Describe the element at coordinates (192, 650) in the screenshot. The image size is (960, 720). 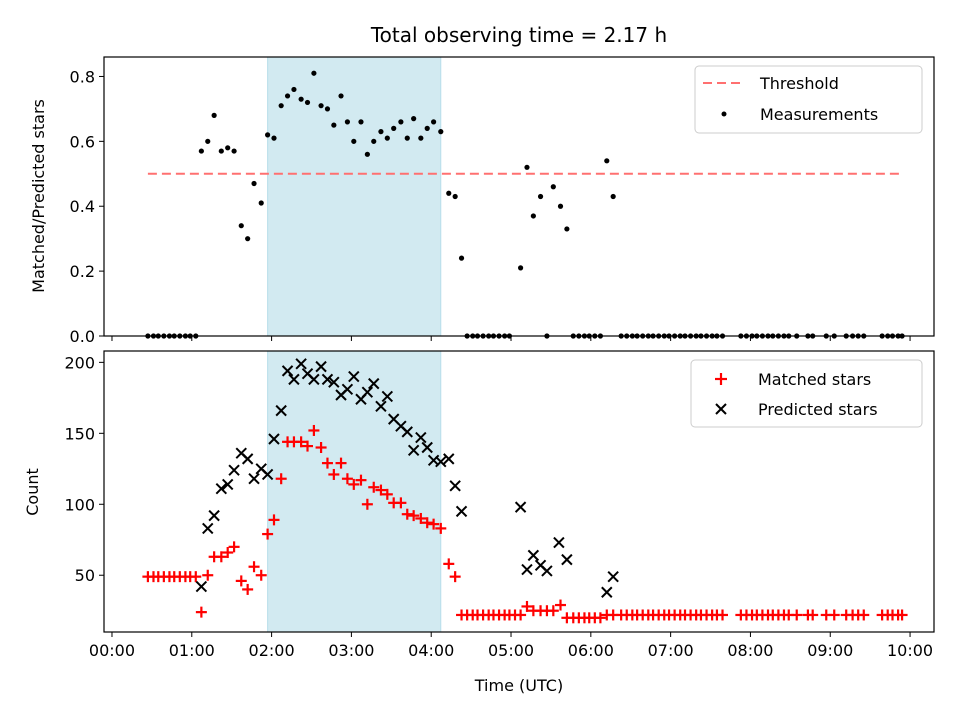
I see `x-tick-label: 01:00` at that location.